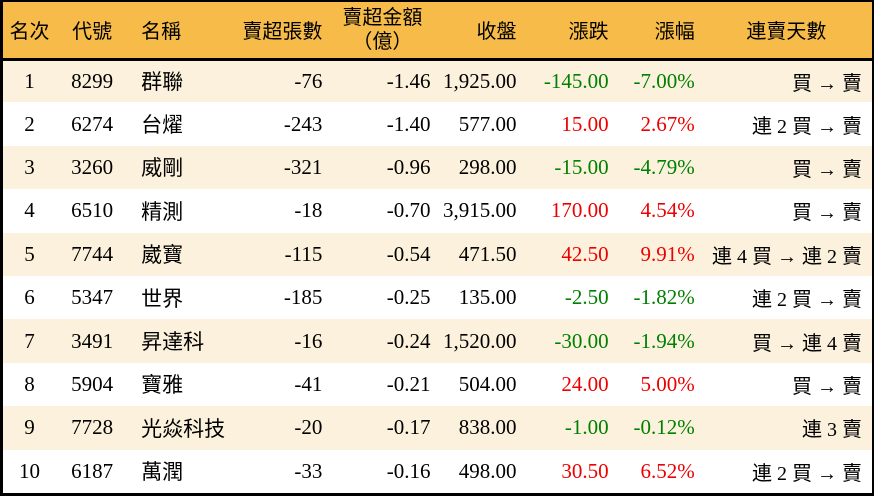 This screenshot has height=496, width=874. I want to click on header-name: 名稱, so click(184, 31).